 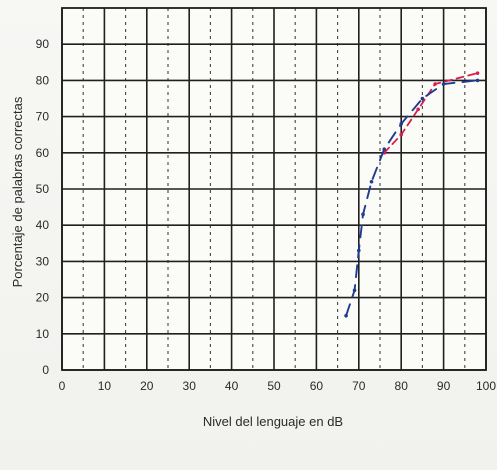 I want to click on x-tick-label: 10, so click(x=105, y=386).